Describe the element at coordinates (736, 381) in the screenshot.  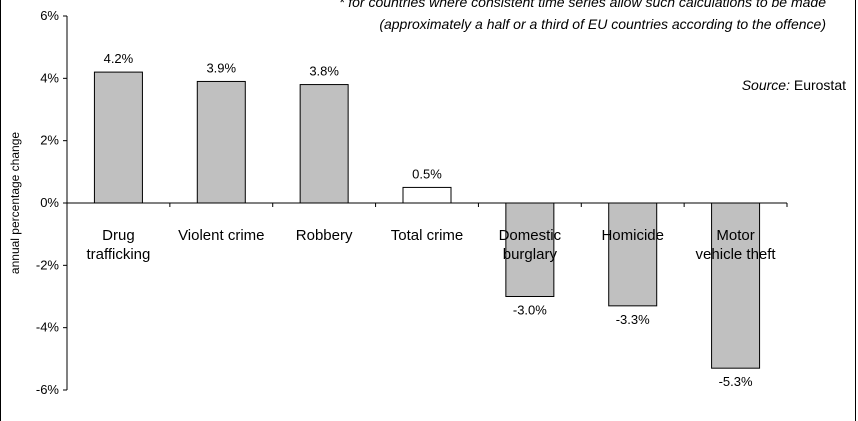
I see `data-label: -5.3%` at that location.